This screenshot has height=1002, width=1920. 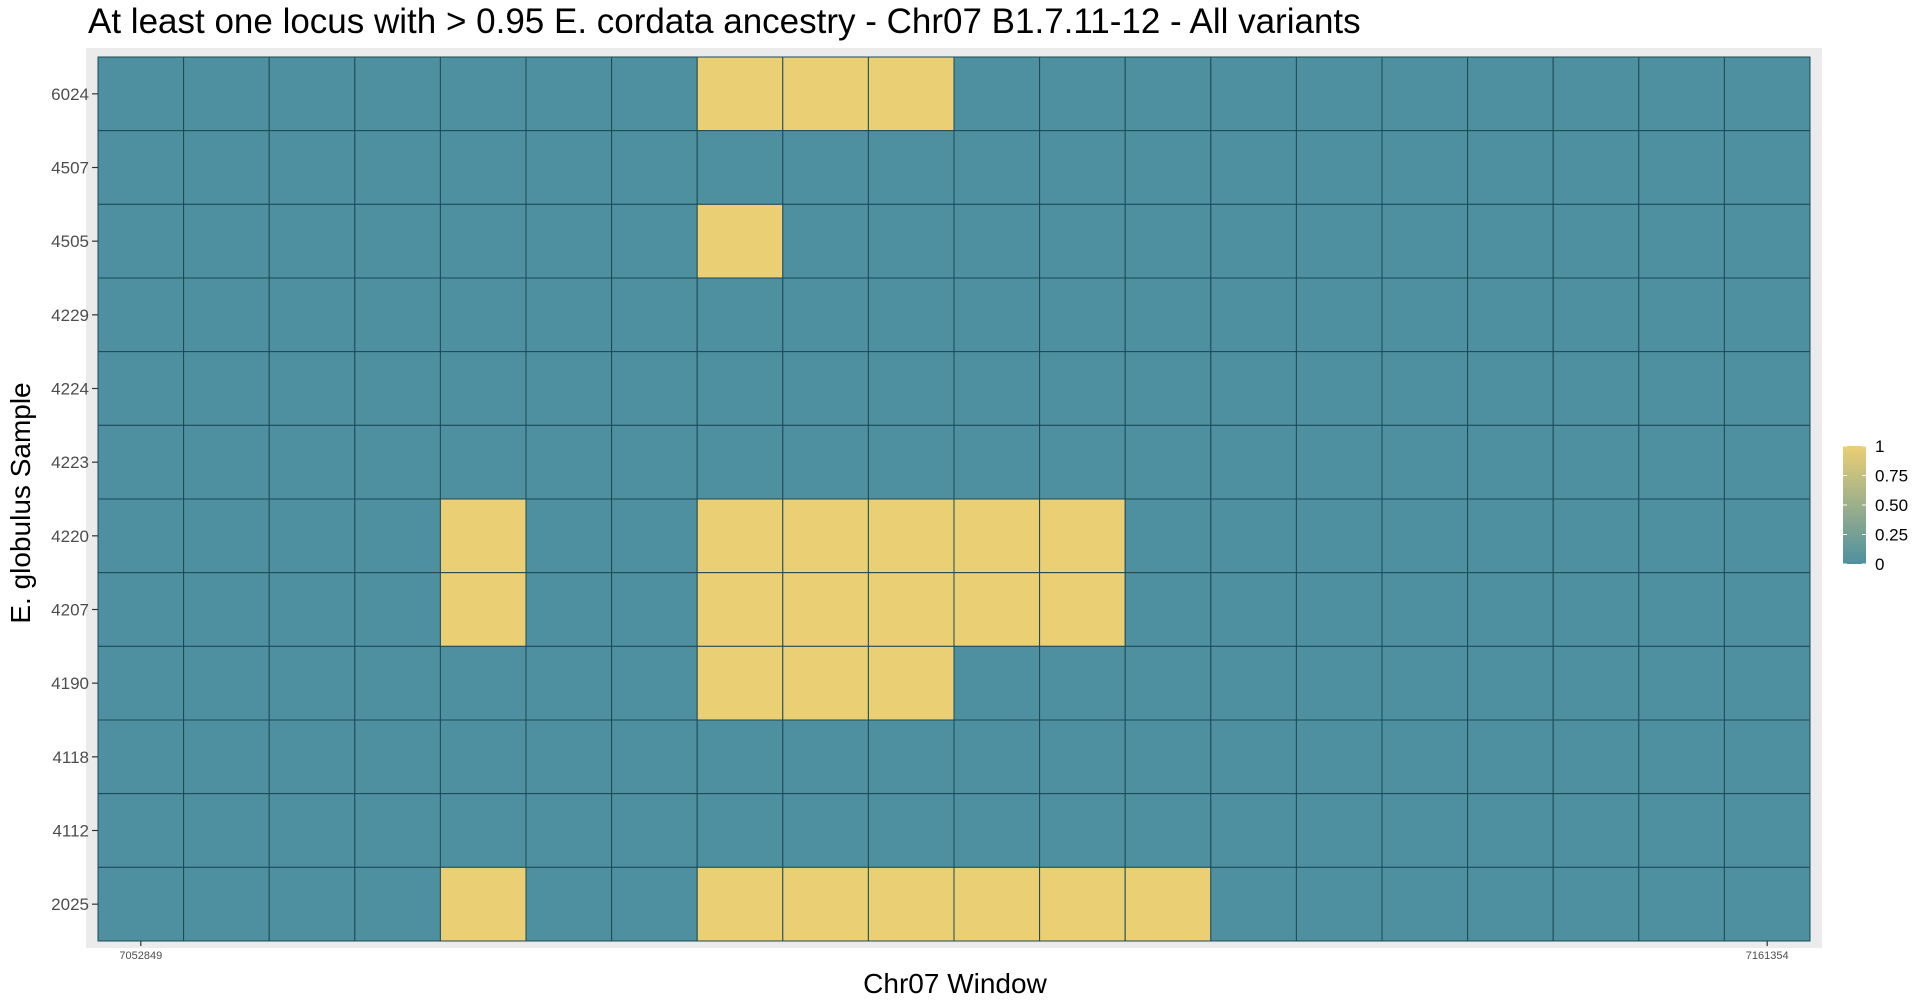 What do you see at coordinates (140, 956) in the screenshot?
I see `x-tick-label: 7052849` at bounding box center [140, 956].